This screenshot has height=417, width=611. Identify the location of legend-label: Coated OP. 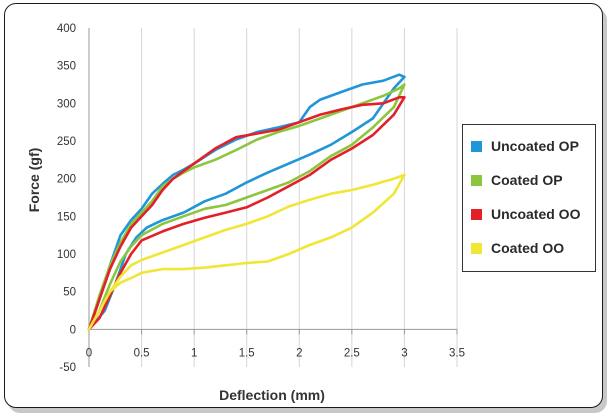
(527, 180).